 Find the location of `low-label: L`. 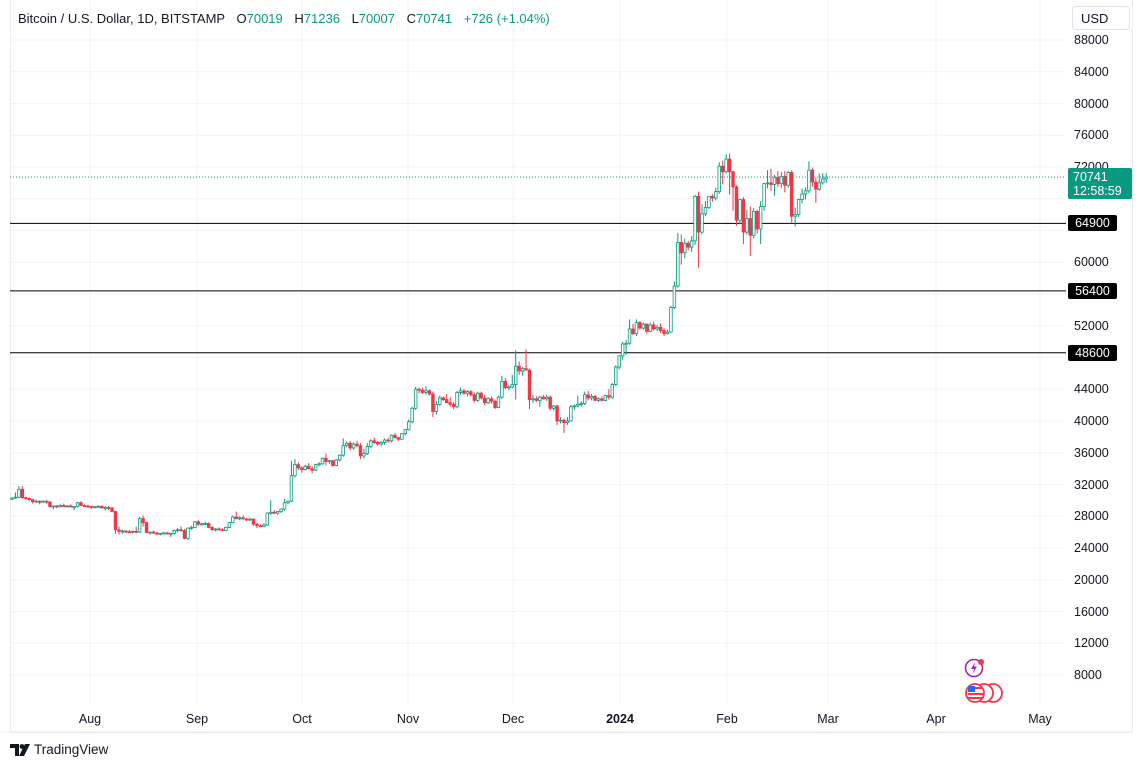

low-label: L is located at coordinates (355, 18).